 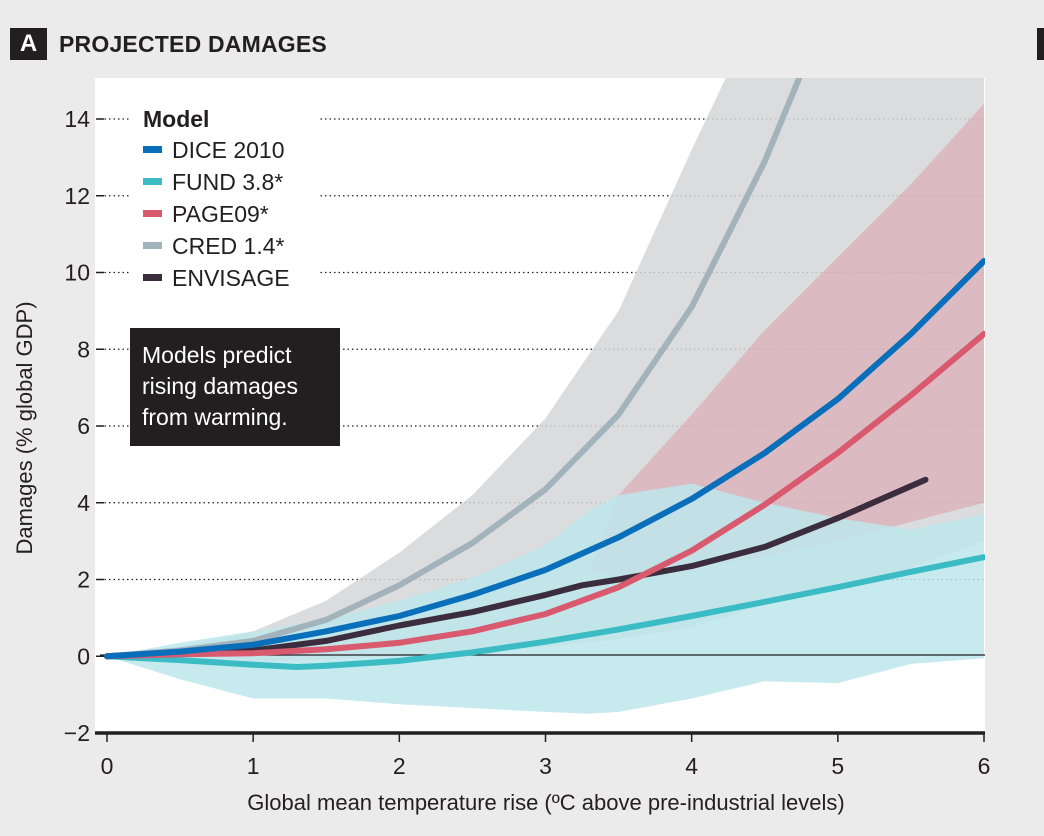 I want to click on panel-header: A PROJECTED DAMAGES, so click(x=168, y=44).